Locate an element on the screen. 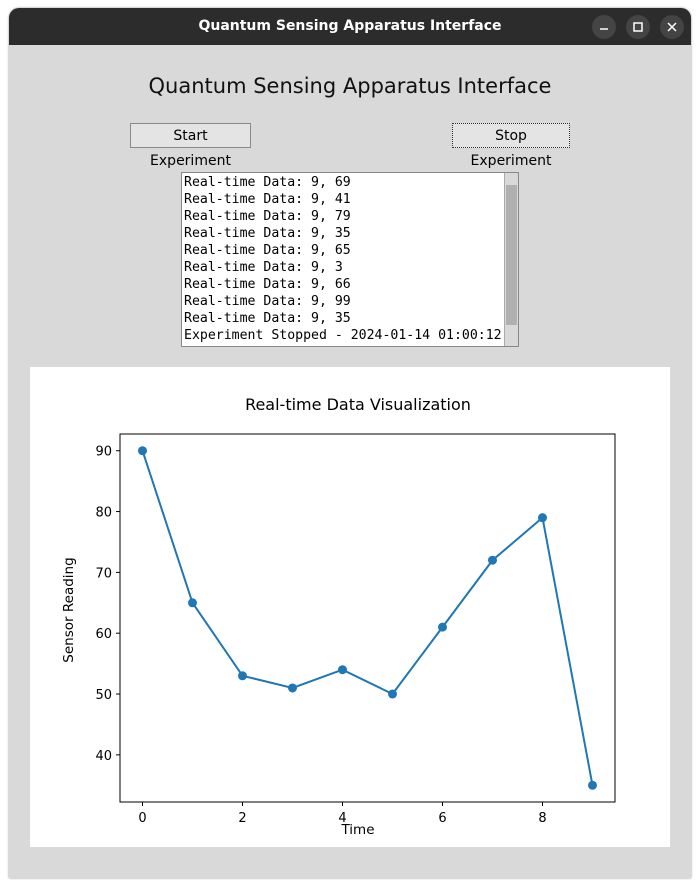 The width and height of the screenshot is (700, 887). log-line: Real-time Data: 9, 3 is located at coordinates (263, 267).